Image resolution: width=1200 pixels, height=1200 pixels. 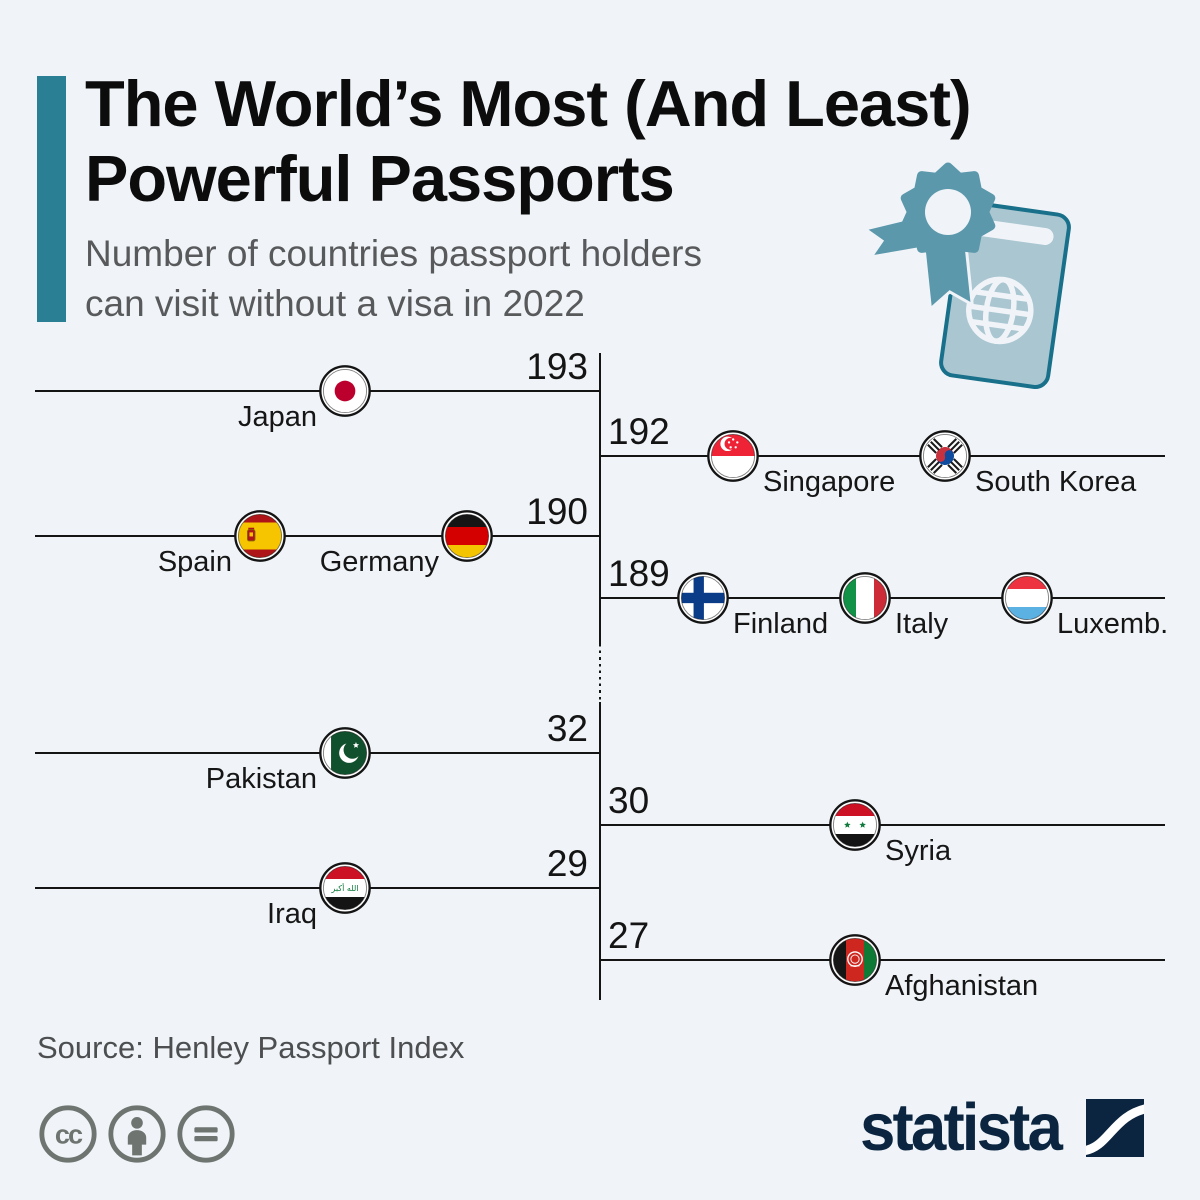 I want to click on country-label-south-korea: South Korea, so click(x=1056, y=482).